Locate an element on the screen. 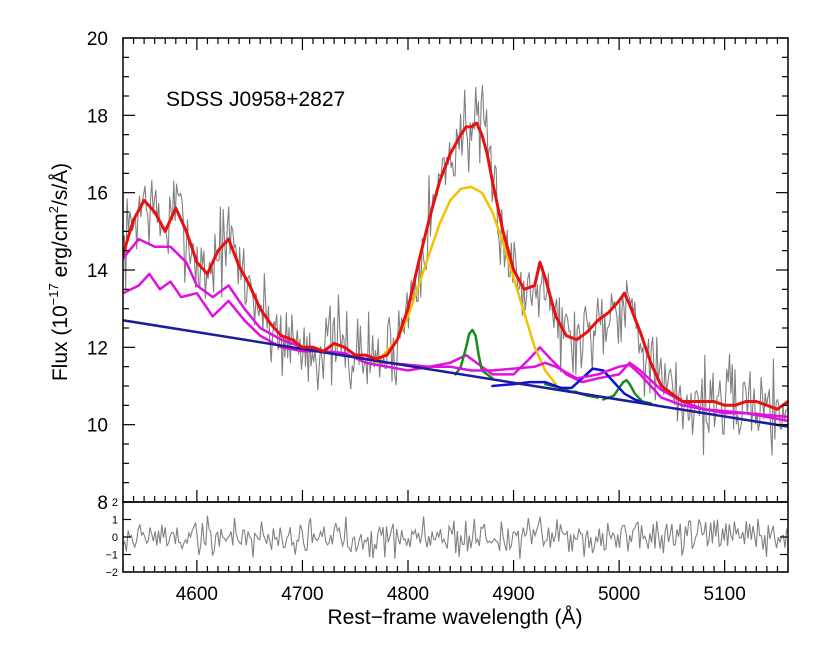 The width and height of the screenshot is (830, 664). y-tick-label: 16 is located at coordinates (97, 194).